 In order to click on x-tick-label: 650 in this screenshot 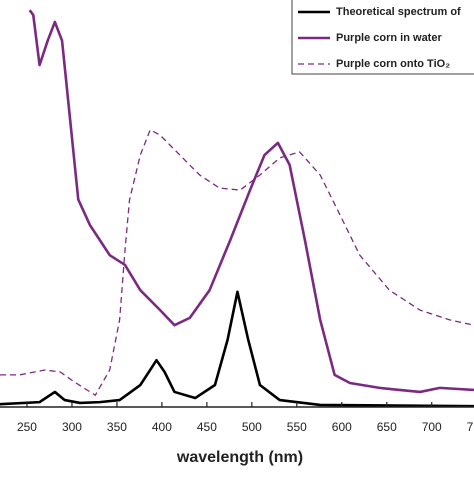, I will do `click(387, 427)`.